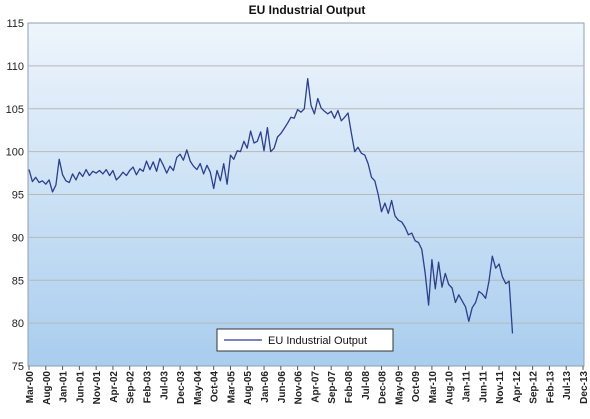  What do you see at coordinates (366, 385) in the screenshot?
I see `x-tick-label: Jul-08` at bounding box center [366, 385].